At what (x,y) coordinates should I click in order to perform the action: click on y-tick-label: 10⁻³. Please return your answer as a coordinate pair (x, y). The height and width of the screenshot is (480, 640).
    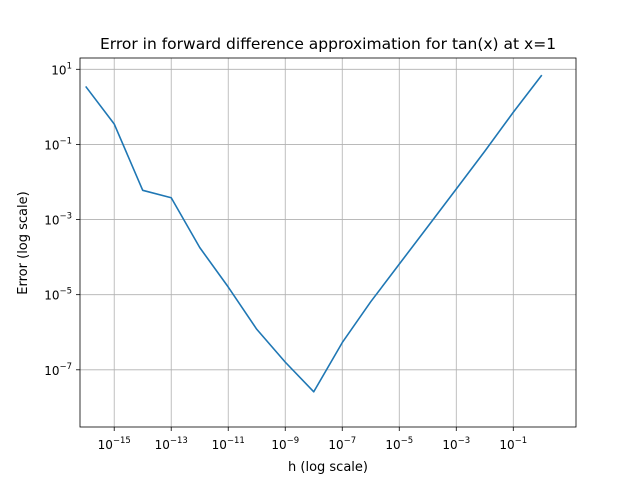
    Looking at the image, I should click on (58, 220).